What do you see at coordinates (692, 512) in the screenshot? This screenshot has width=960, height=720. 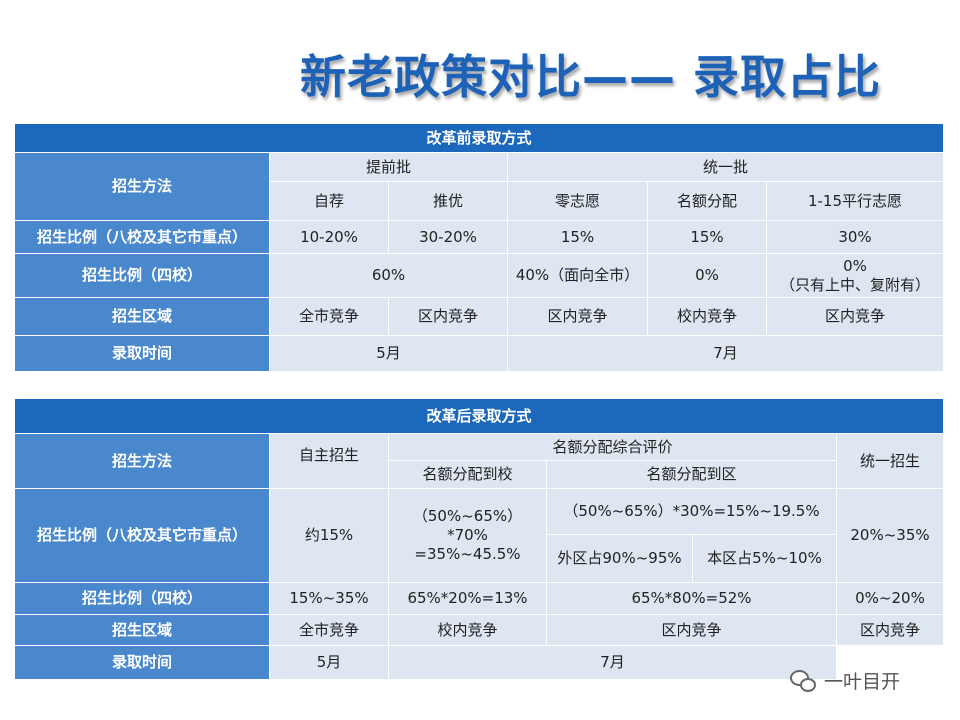 I see `new-ratio8-cell: （50%~65%）*30%=15%~19.5%` at bounding box center [692, 512].